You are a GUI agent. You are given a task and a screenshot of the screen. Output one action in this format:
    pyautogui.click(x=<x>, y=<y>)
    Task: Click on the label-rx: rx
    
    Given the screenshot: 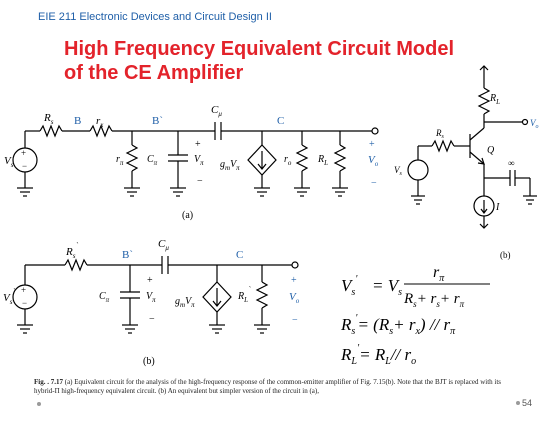 What is the action you would take?
    pyautogui.click(x=100, y=122)
    